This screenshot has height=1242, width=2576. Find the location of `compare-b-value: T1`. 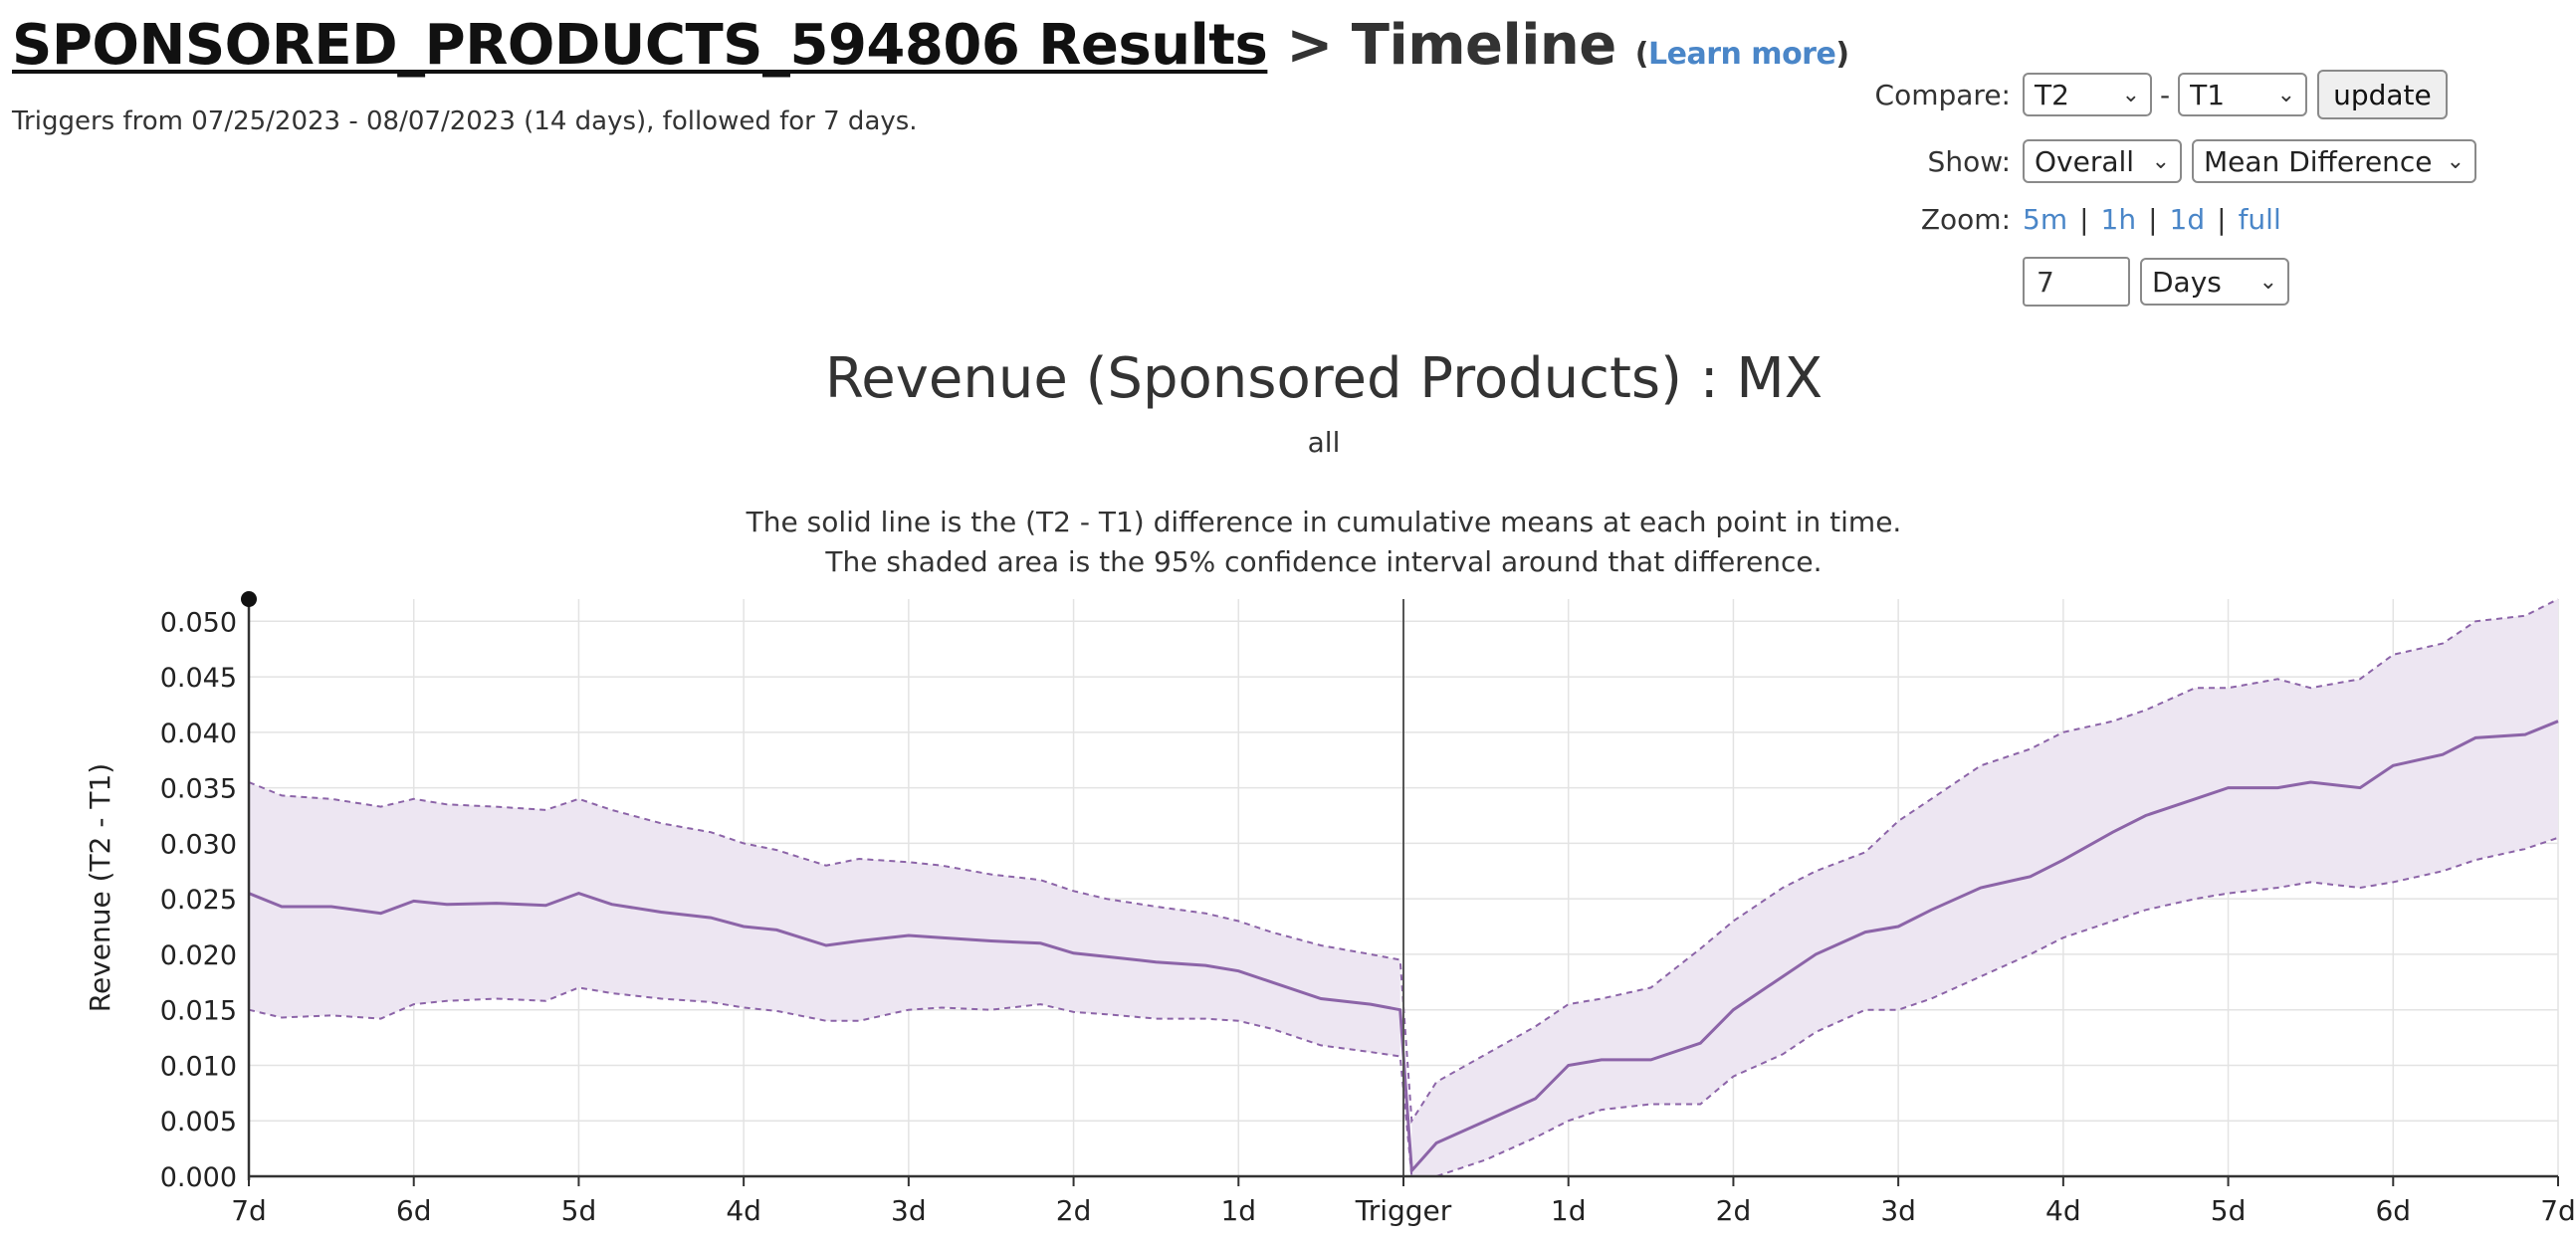

compare-b-value: T1 is located at coordinates (2208, 94).